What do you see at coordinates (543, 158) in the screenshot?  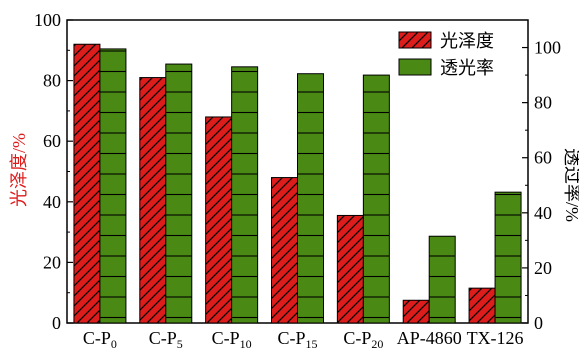 I see `right-tick-label: 60` at bounding box center [543, 158].